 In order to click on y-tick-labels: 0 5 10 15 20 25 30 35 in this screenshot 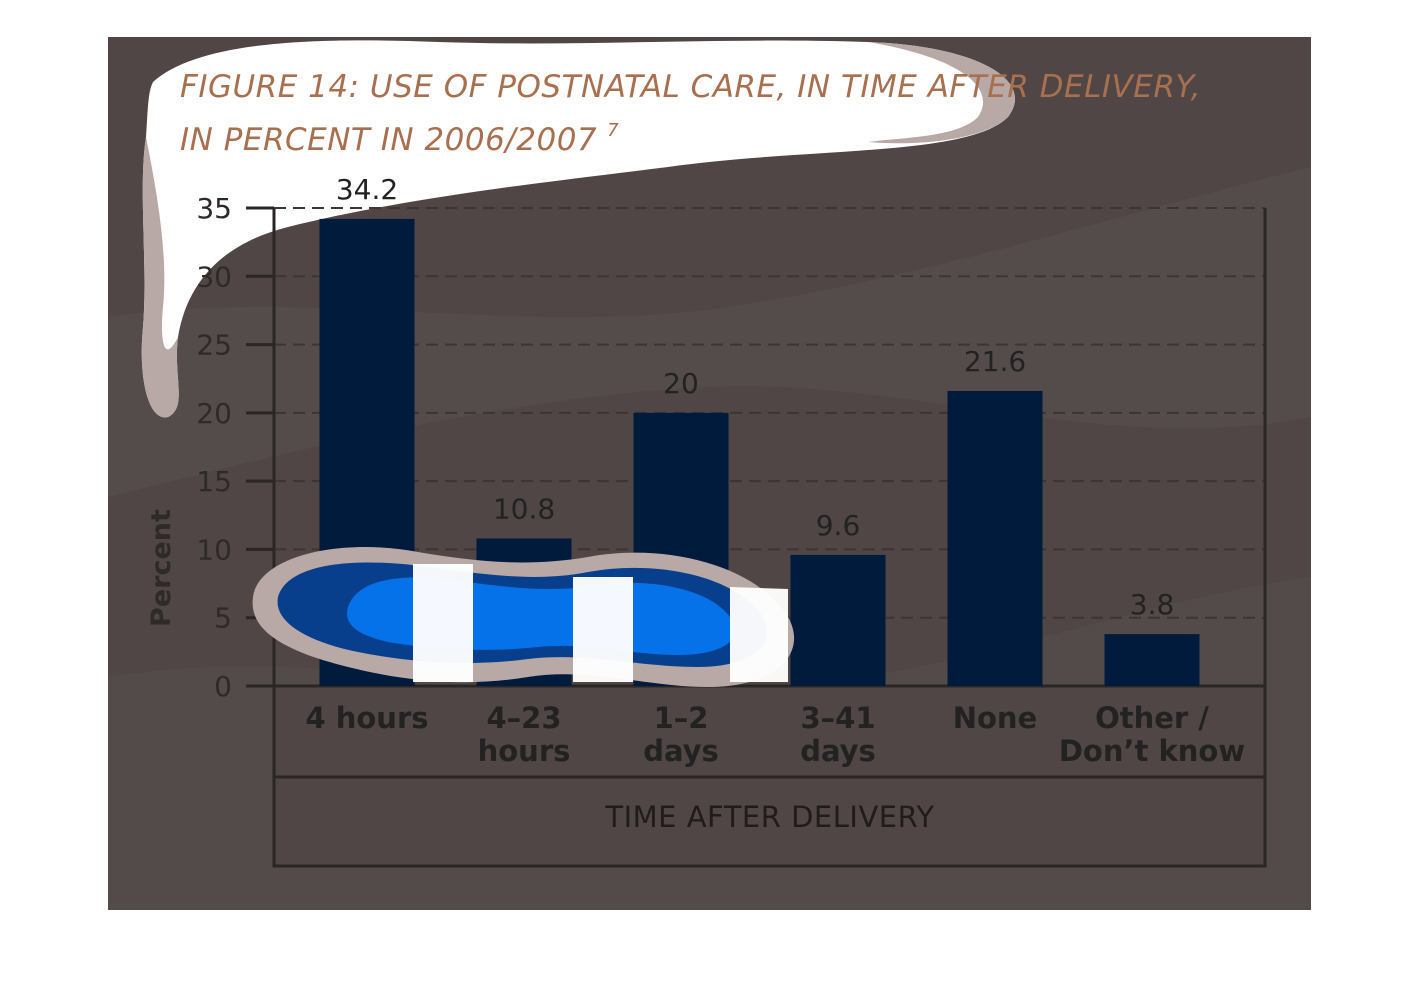, I will do `click(214, 447)`.